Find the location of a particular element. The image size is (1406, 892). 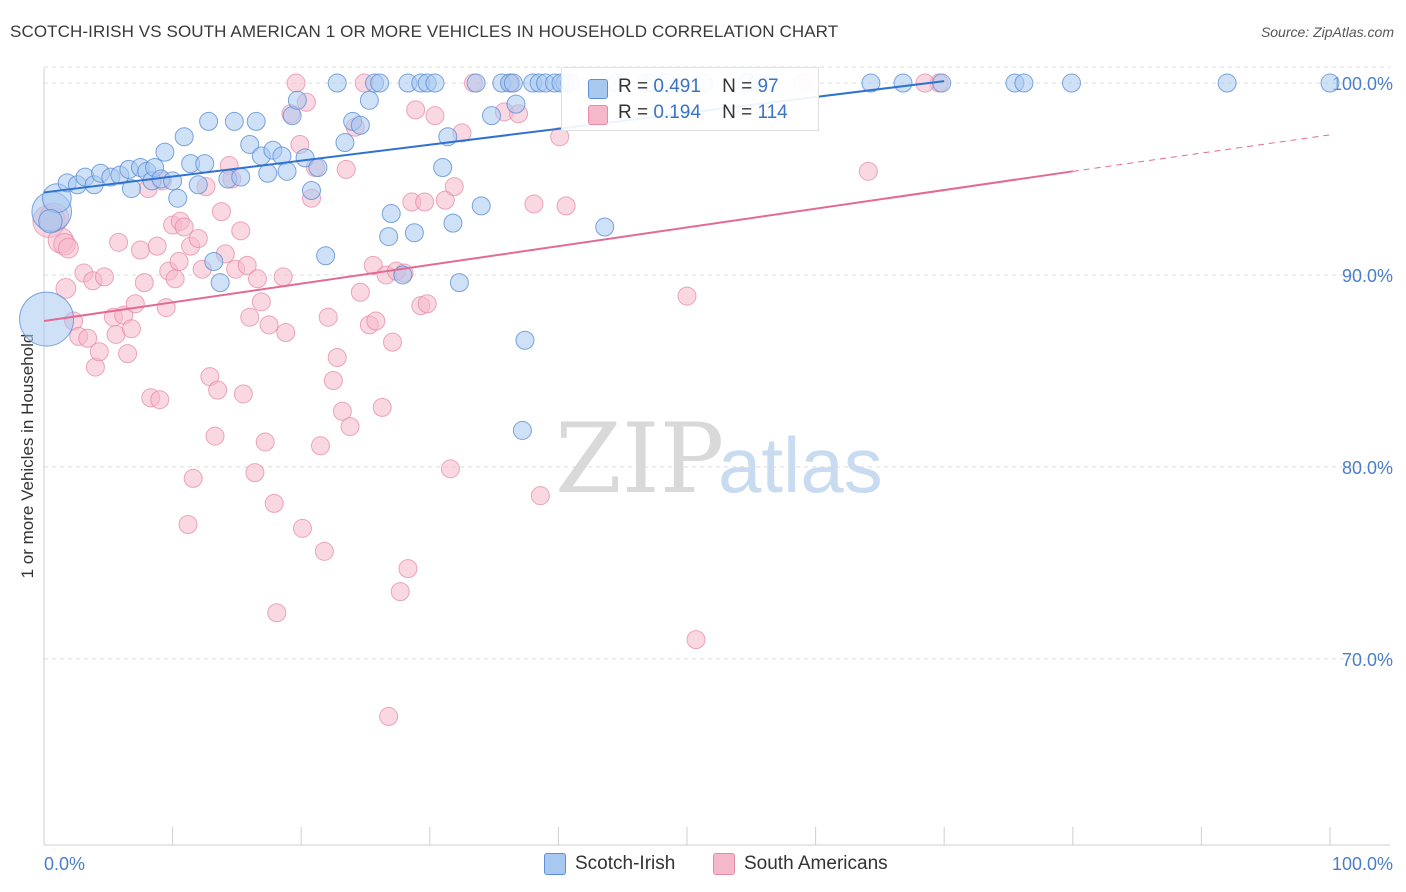

south-americans-legend-swatch is located at coordinates (724, 864).